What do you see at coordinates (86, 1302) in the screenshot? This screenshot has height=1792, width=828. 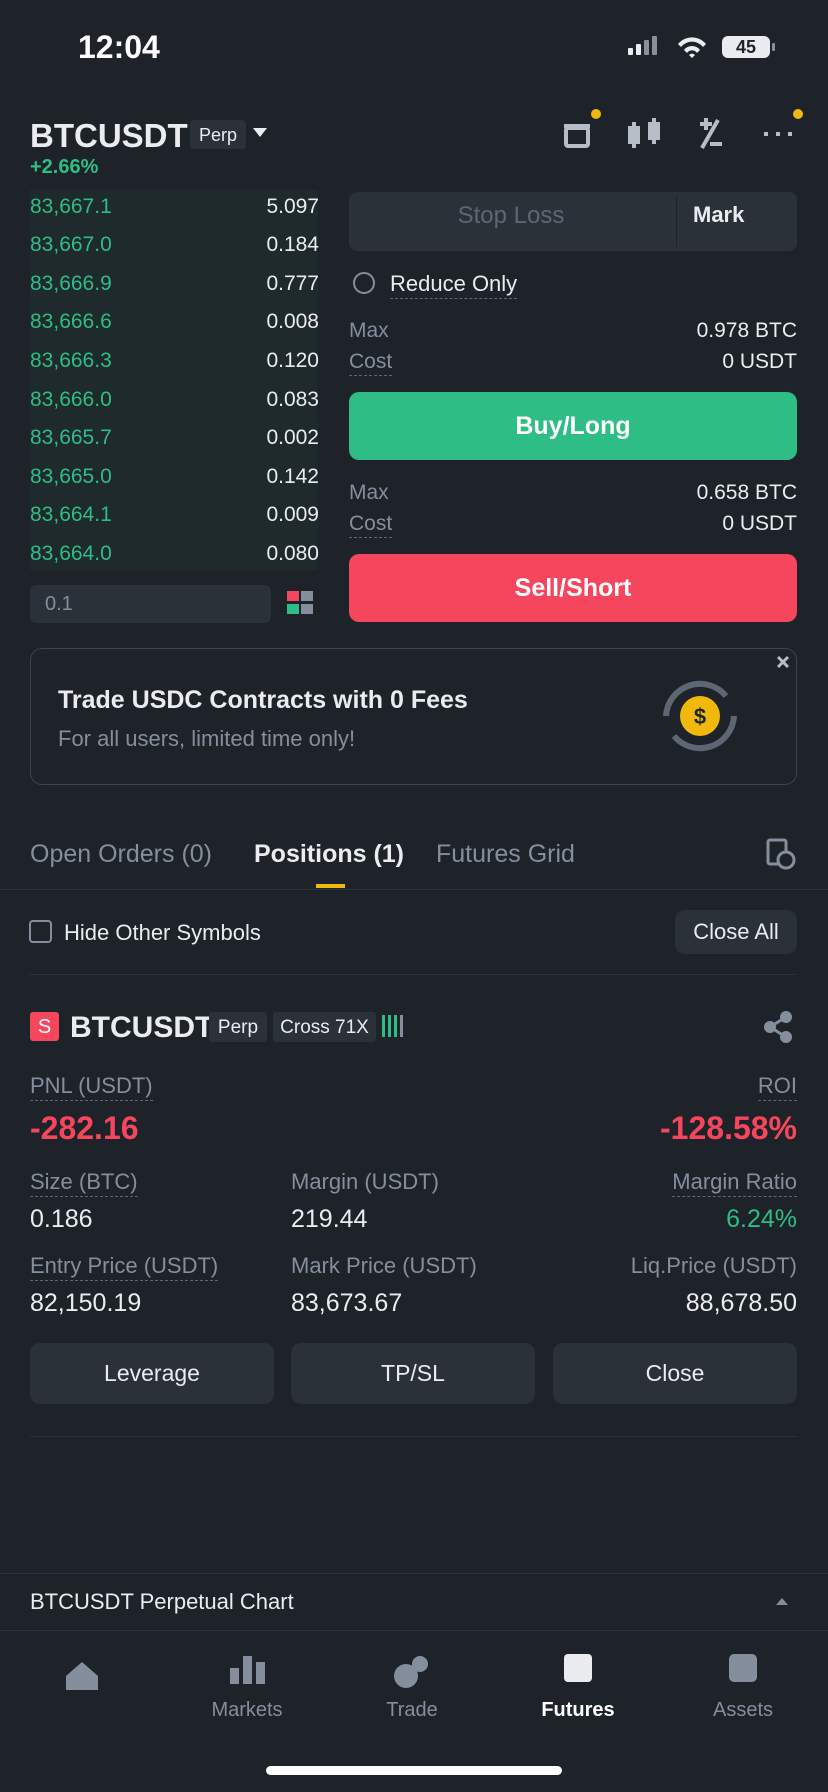 I see `field-value: 82,150.19` at bounding box center [86, 1302].